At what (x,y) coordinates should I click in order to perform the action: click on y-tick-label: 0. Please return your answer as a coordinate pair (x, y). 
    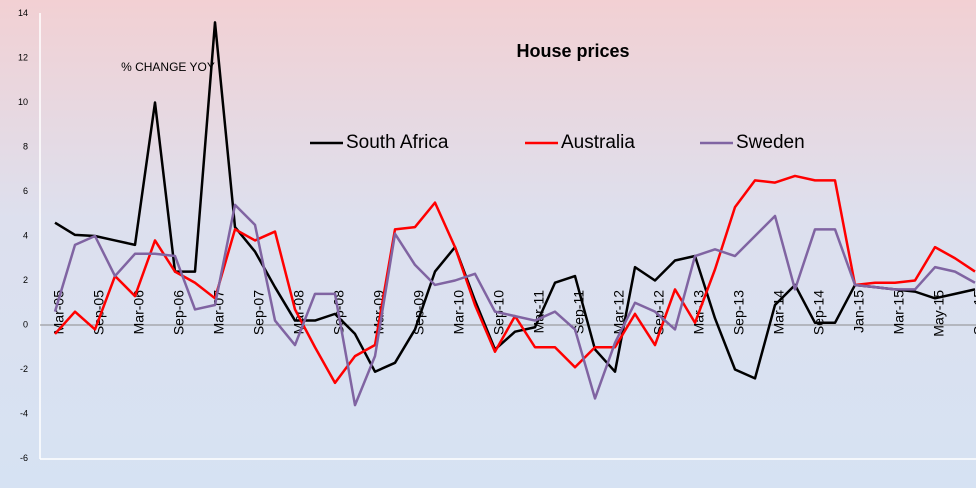
    Looking at the image, I should click on (25, 324).